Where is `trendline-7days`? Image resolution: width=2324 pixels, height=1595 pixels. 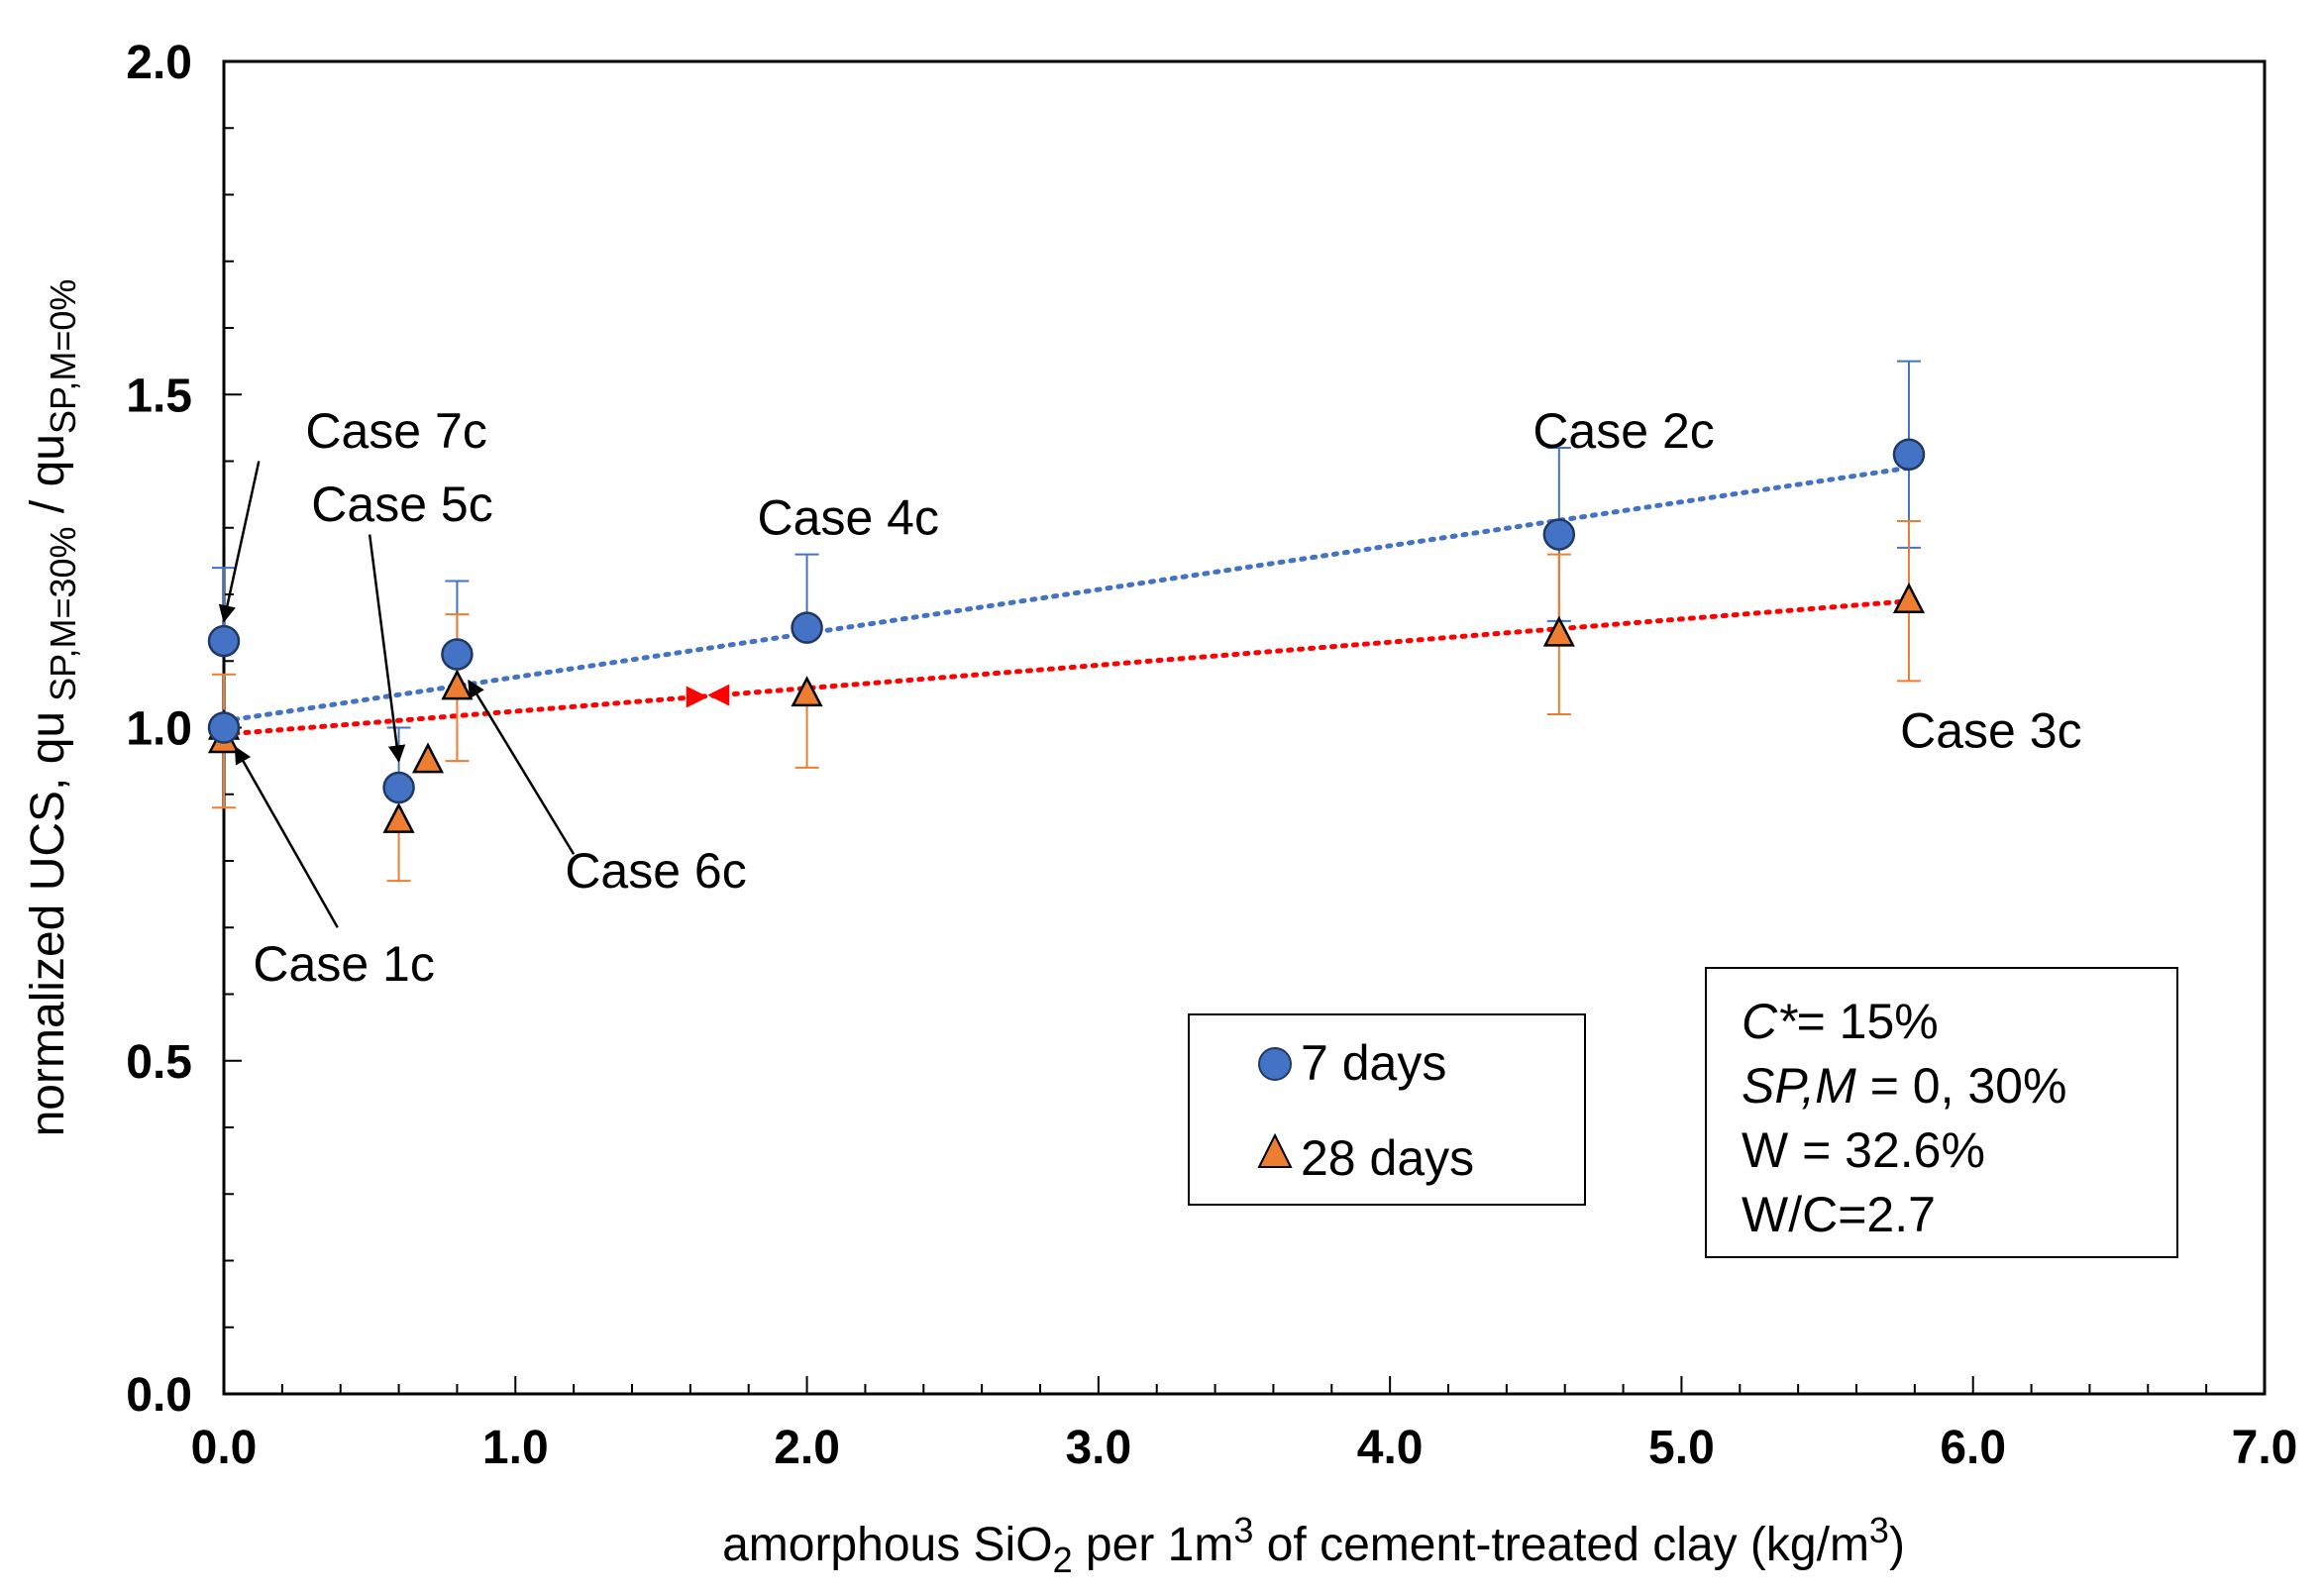 trendline-7days is located at coordinates (1066, 594).